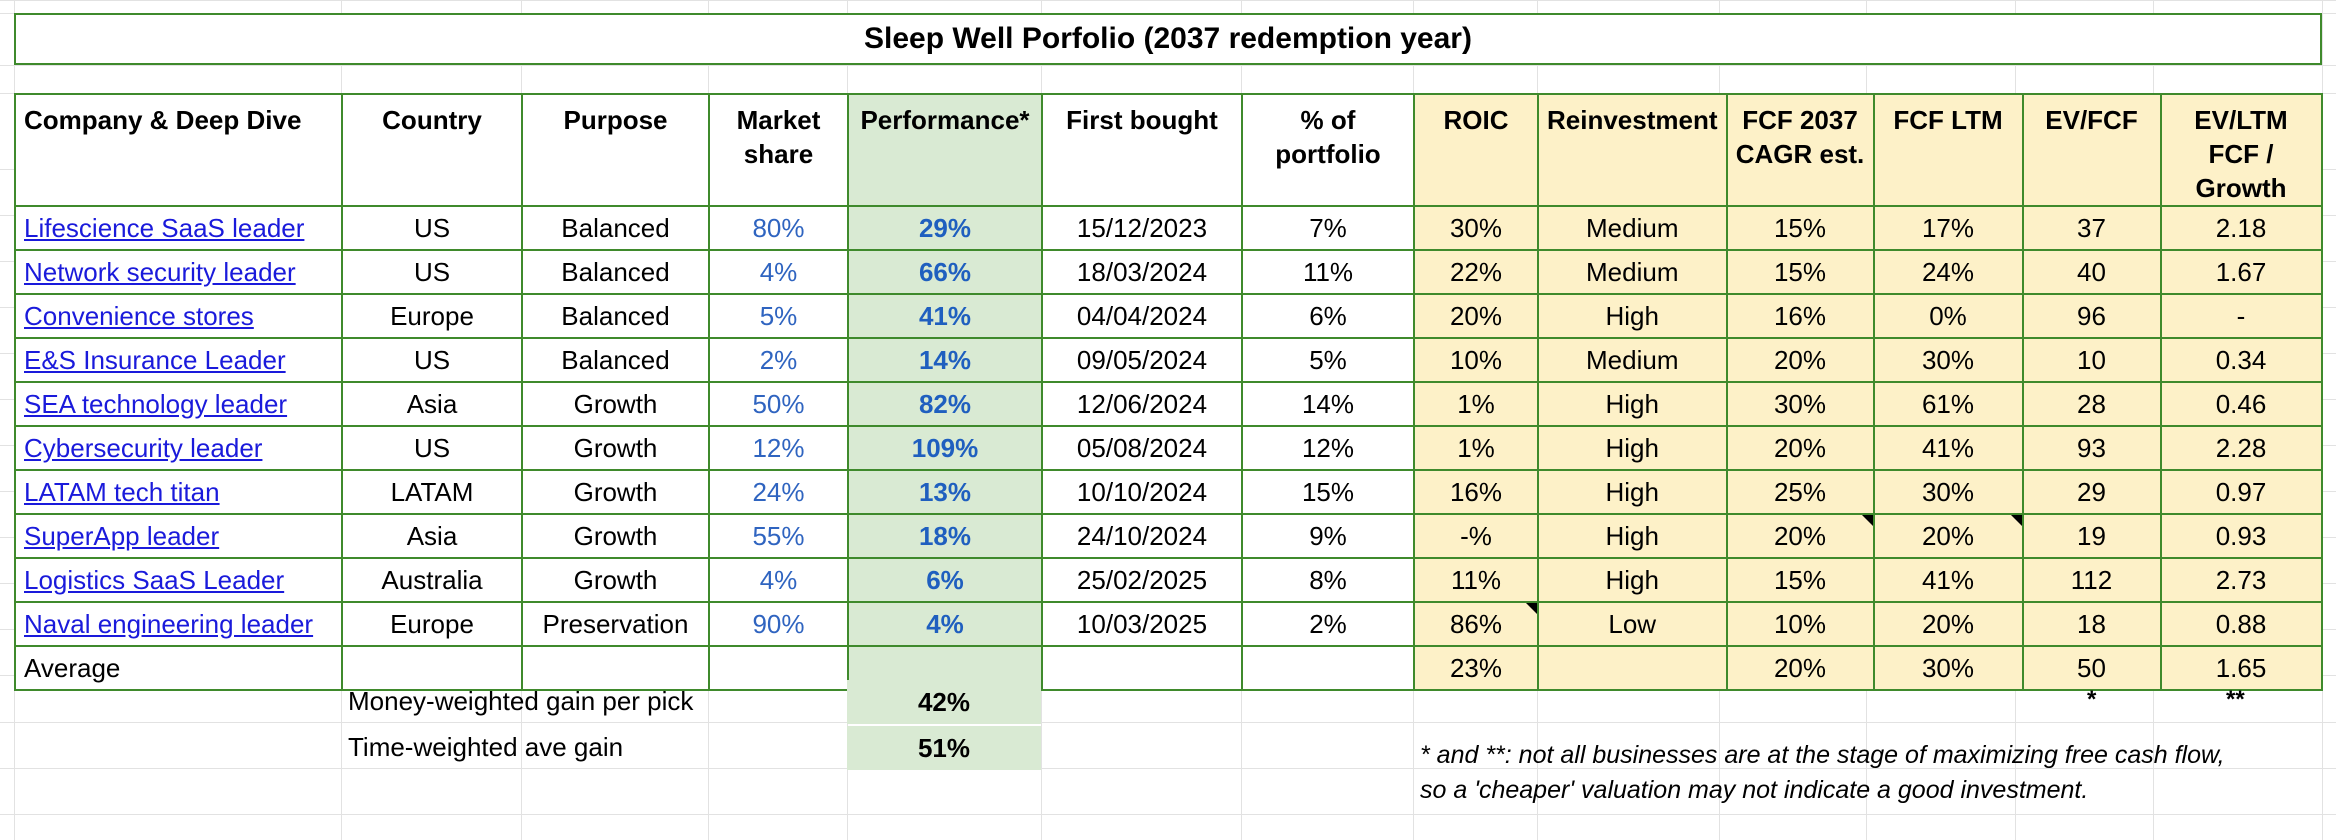 This screenshot has height=840, width=2336. I want to click on company-link: Lifescience SaaS leader, so click(164, 227).